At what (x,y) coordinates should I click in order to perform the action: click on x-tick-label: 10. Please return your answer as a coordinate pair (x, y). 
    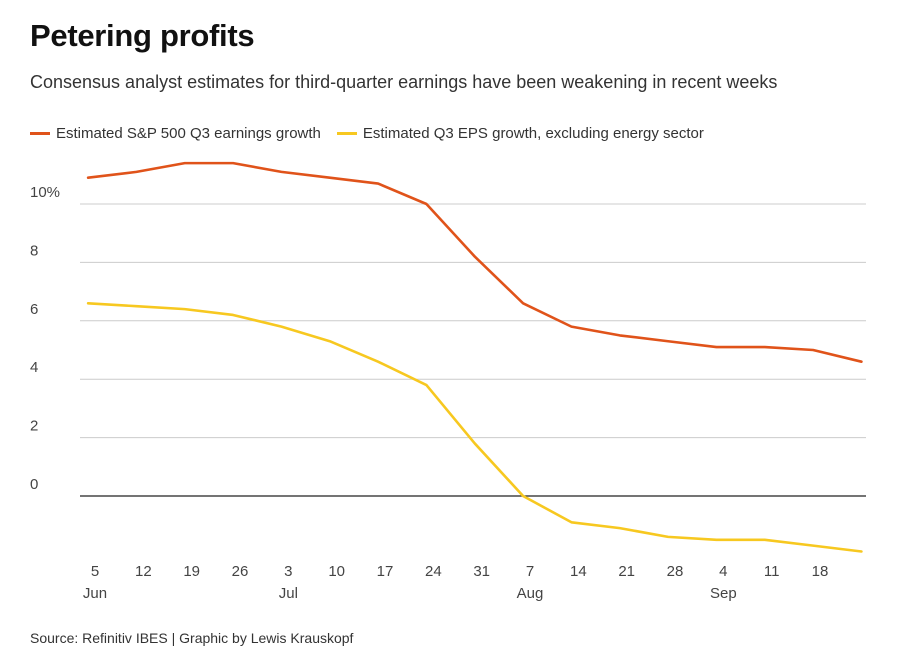
    Looking at the image, I should click on (336, 571).